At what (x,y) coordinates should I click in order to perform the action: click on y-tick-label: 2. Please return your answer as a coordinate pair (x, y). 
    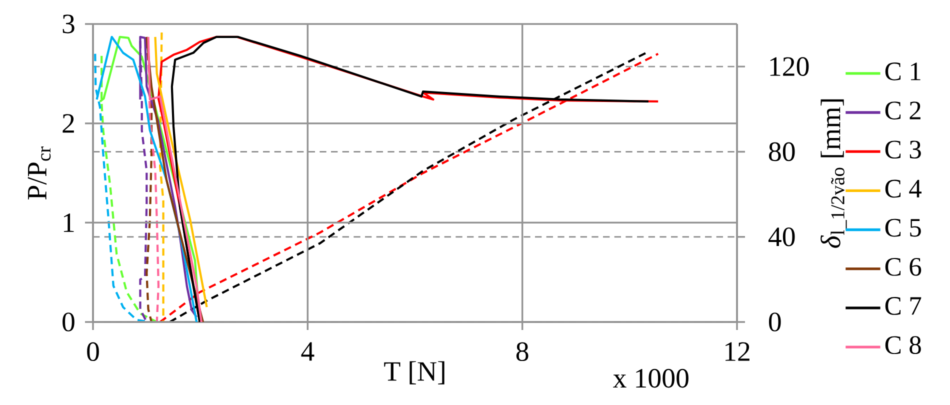
    Looking at the image, I should click on (68, 123).